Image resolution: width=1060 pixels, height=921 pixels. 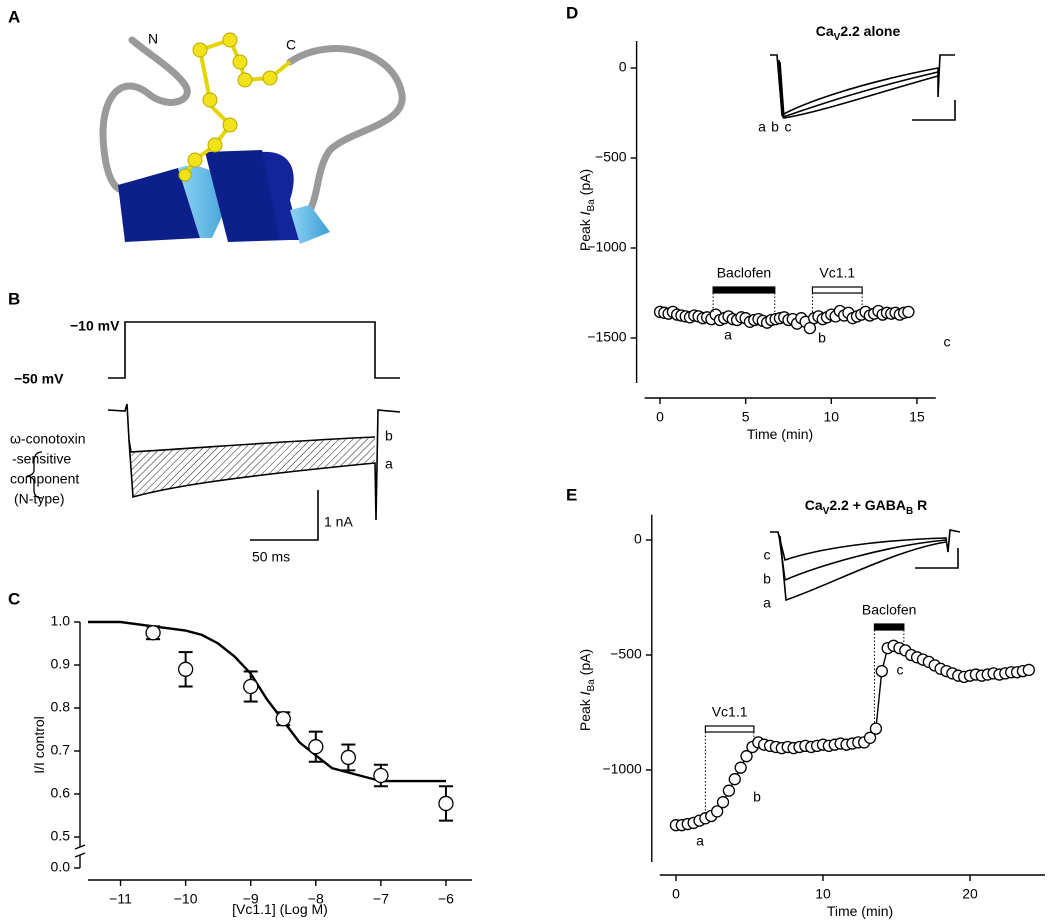 I want to click on panel-a: A N C, so click(x=207, y=125).